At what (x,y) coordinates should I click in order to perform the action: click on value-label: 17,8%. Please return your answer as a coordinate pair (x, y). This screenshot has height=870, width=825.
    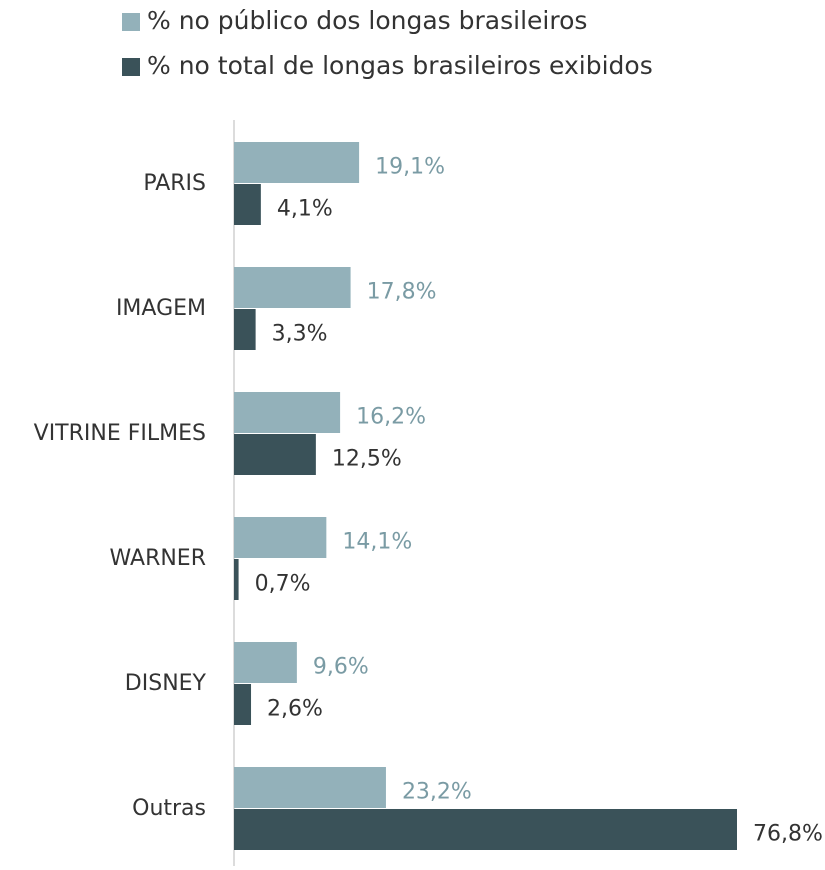
    Looking at the image, I should click on (402, 292).